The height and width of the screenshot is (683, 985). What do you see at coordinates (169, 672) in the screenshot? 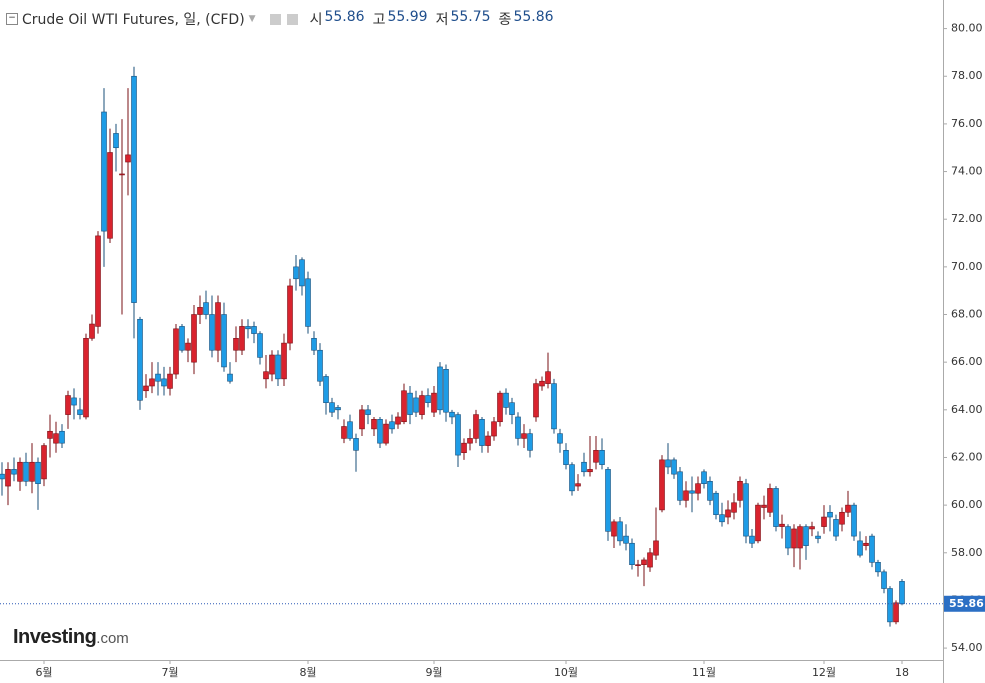
I see `x-tick-label: 7월` at bounding box center [169, 672].